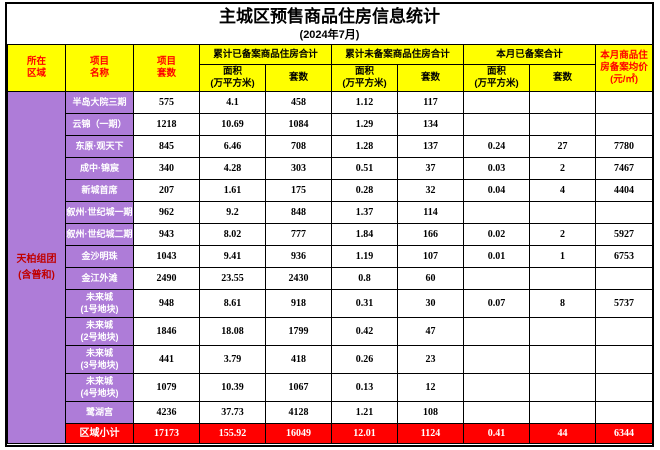  Describe the element at coordinates (431, 331) in the screenshot. I see `value-cell-n2: 47` at that location.